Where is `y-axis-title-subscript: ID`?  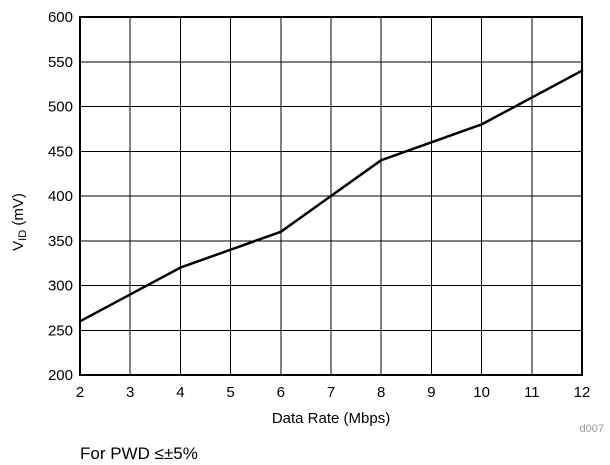 y-axis-title-subscript: ID is located at coordinates (23, 235).